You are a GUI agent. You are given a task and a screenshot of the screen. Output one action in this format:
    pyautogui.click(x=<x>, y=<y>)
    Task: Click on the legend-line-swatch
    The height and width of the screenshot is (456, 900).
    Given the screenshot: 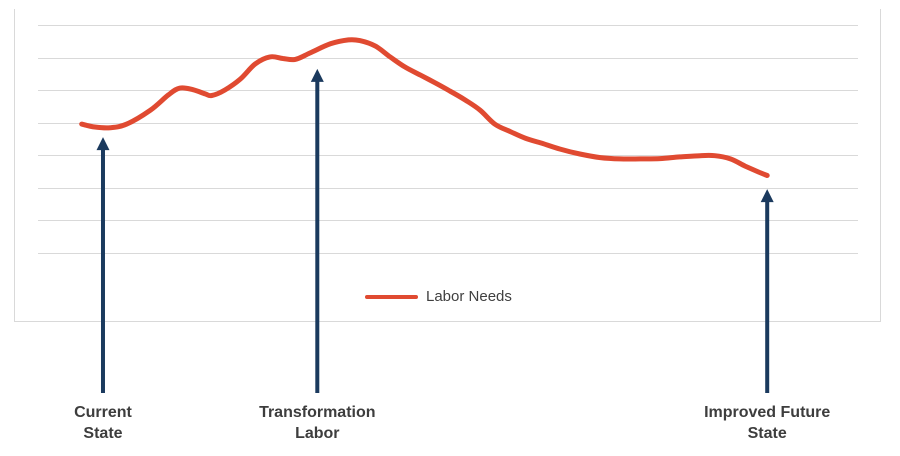 What is the action you would take?
    pyautogui.click(x=391, y=297)
    